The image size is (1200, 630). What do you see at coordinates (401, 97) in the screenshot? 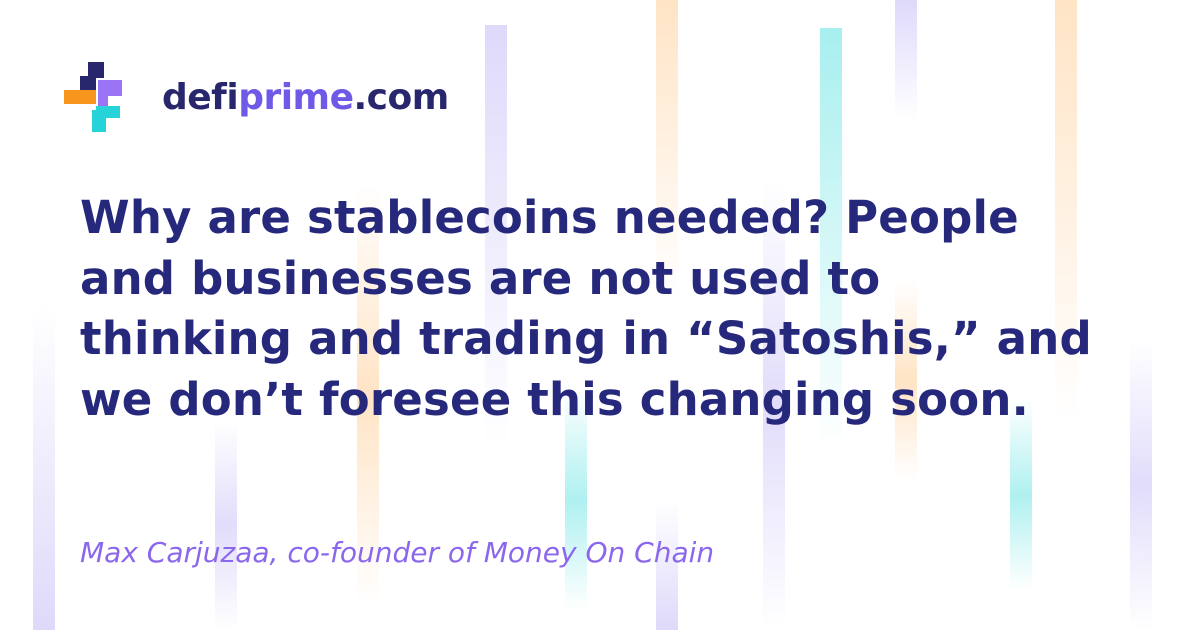
I see `brand-name-domain: .com` at bounding box center [401, 97].